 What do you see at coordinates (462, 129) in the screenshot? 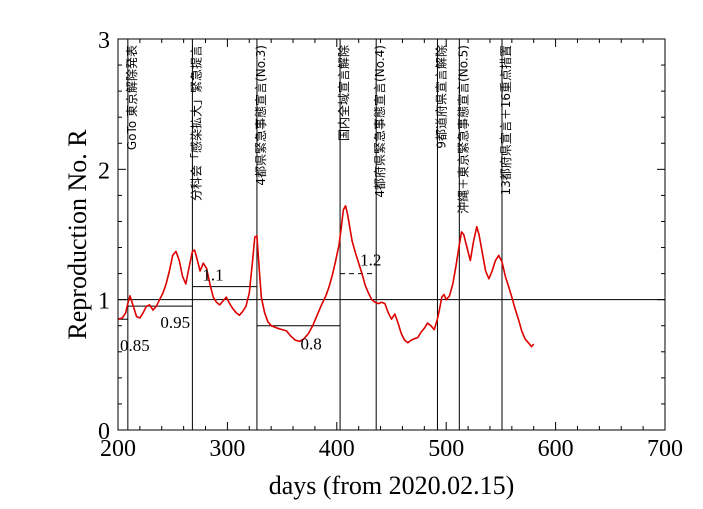
I see `event-label: 沖縄＋東京緊急事態宣言(No.5)` at bounding box center [462, 129].